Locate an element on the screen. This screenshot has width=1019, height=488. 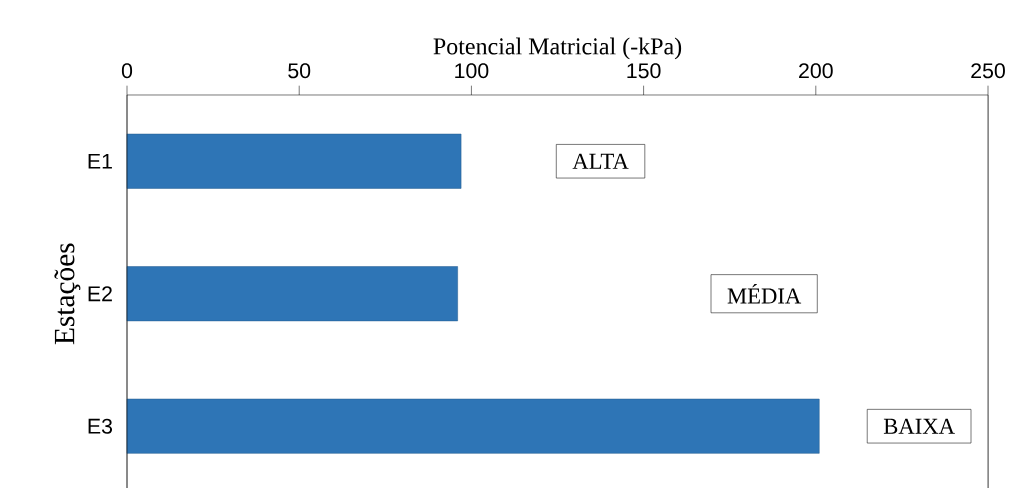
x-tick-label: 100 is located at coordinates (472, 71).